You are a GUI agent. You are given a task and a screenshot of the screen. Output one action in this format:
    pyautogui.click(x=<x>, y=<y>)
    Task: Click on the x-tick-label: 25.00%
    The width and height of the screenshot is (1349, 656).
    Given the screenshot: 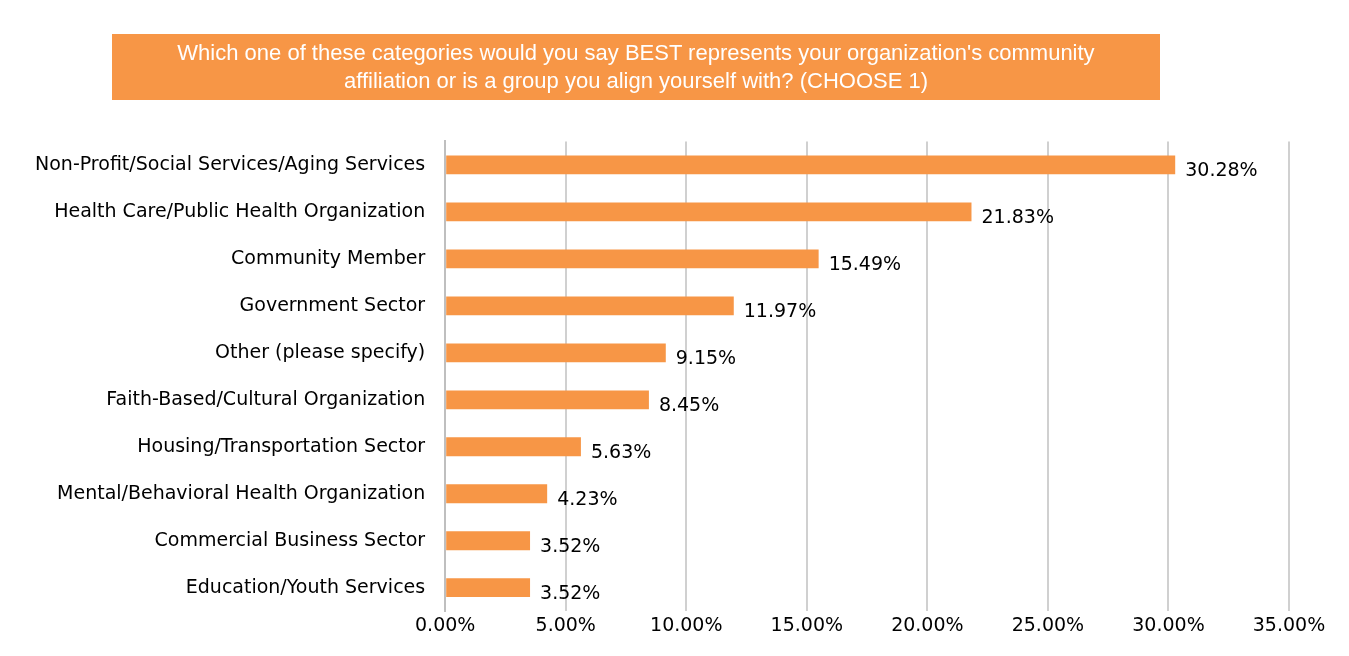 What is the action you would take?
    pyautogui.click(x=1048, y=623)
    